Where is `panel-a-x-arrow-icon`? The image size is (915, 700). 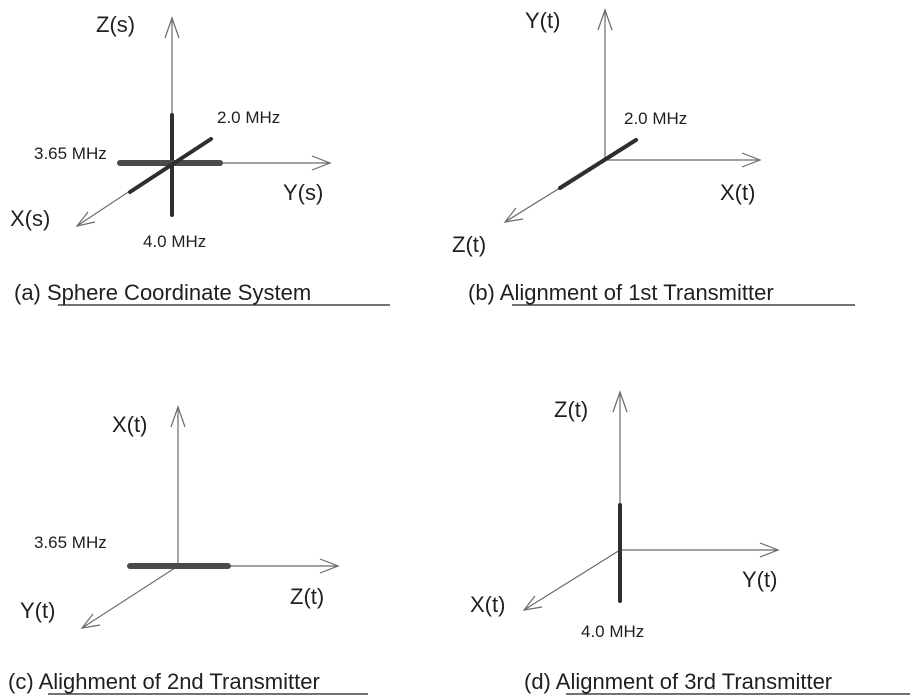
panel-a-x-arrow-icon is located at coordinates (85, 219).